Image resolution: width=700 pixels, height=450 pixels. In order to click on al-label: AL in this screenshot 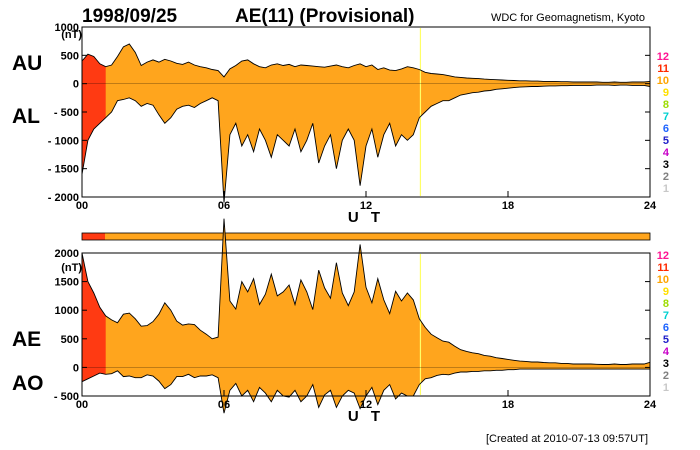, I will do `click(26, 116)`.